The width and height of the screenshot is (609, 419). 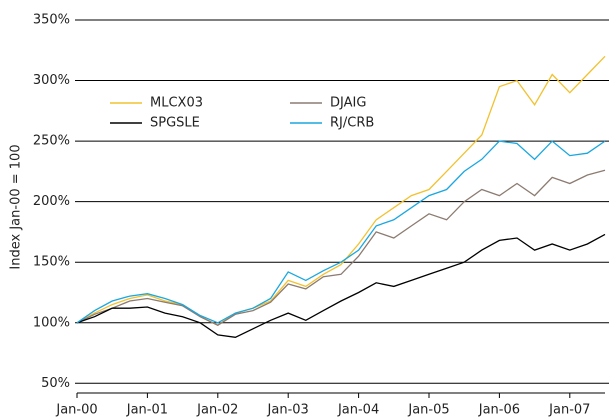 I want to click on y-tick-label: 150%, so click(x=51, y=262).